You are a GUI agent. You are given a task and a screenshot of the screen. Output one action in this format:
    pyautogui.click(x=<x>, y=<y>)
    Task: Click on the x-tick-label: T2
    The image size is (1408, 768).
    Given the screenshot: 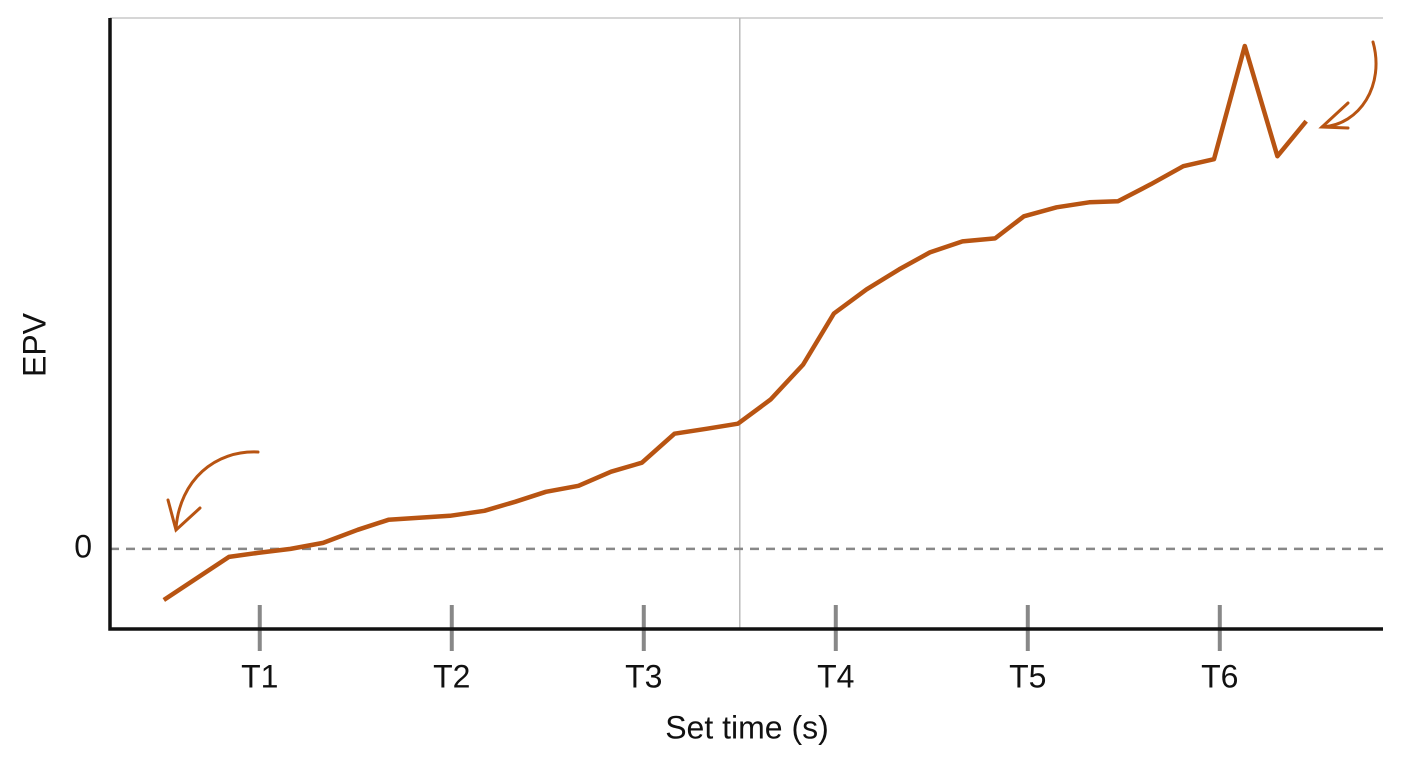 What is the action you would take?
    pyautogui.click(x=451, y=676)
    